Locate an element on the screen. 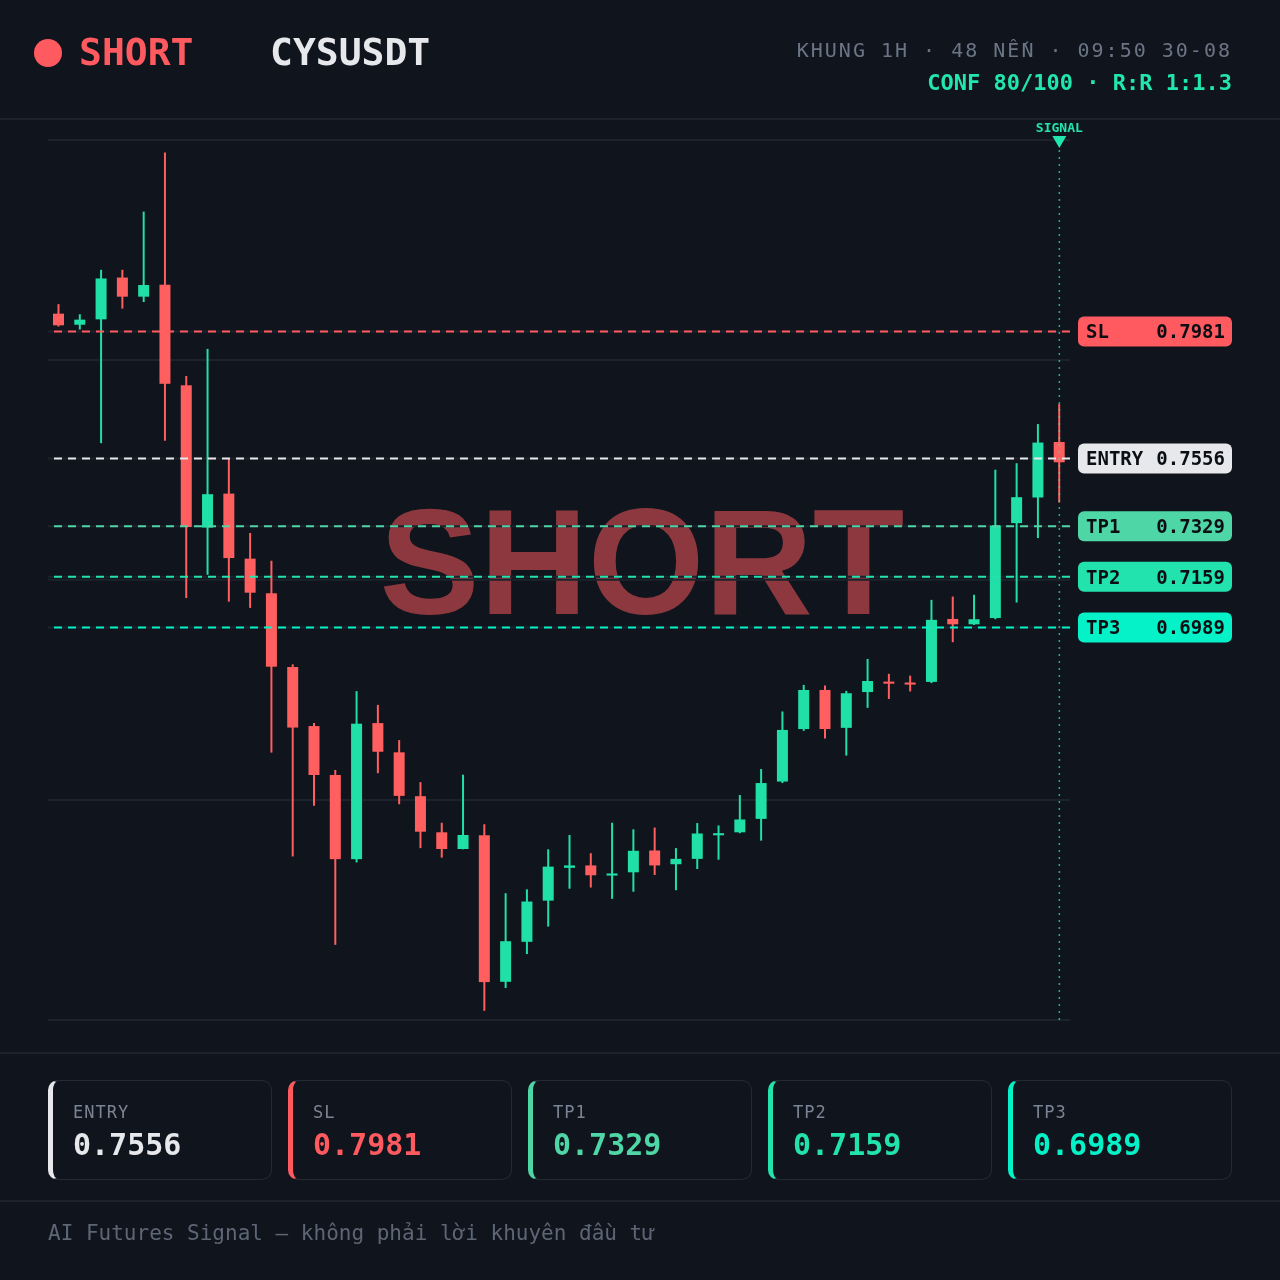 This screenshot has width=1280, height=1280. text: AI Futures Signal — không phải lời khuyên đầu tư is located at coordinates (351, 1233).